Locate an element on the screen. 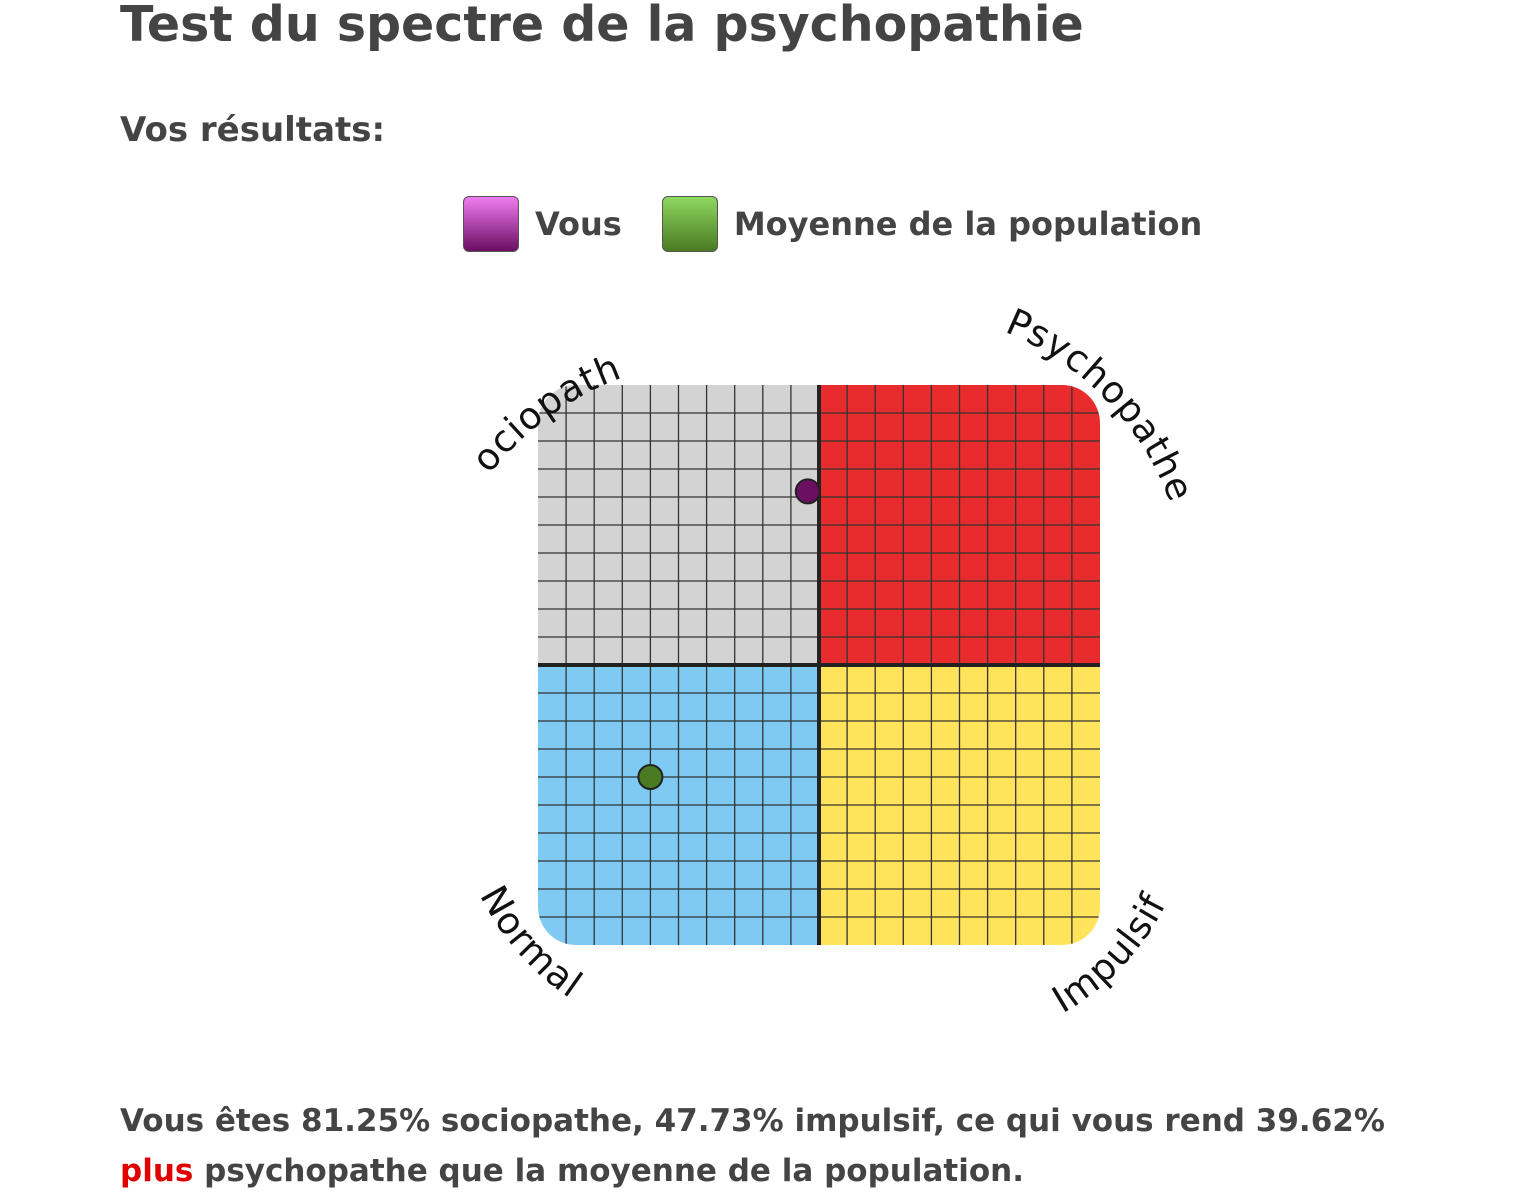 This screenshot has height=1204, width=1530. legend-swatch-population is located at coordinates (689, 224).